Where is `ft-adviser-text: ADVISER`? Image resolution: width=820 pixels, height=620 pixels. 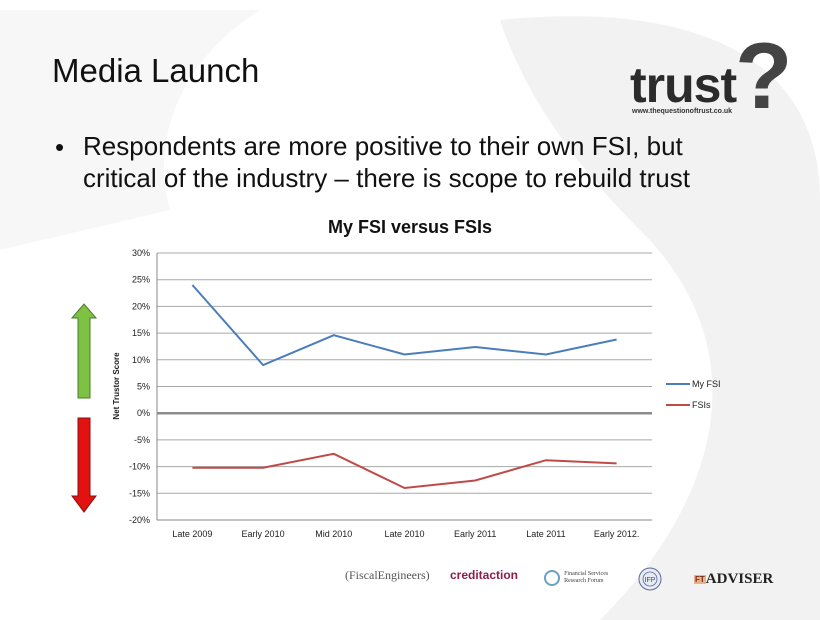 ft-adviser-text: ADVISER is located at coordinates (739, 579).